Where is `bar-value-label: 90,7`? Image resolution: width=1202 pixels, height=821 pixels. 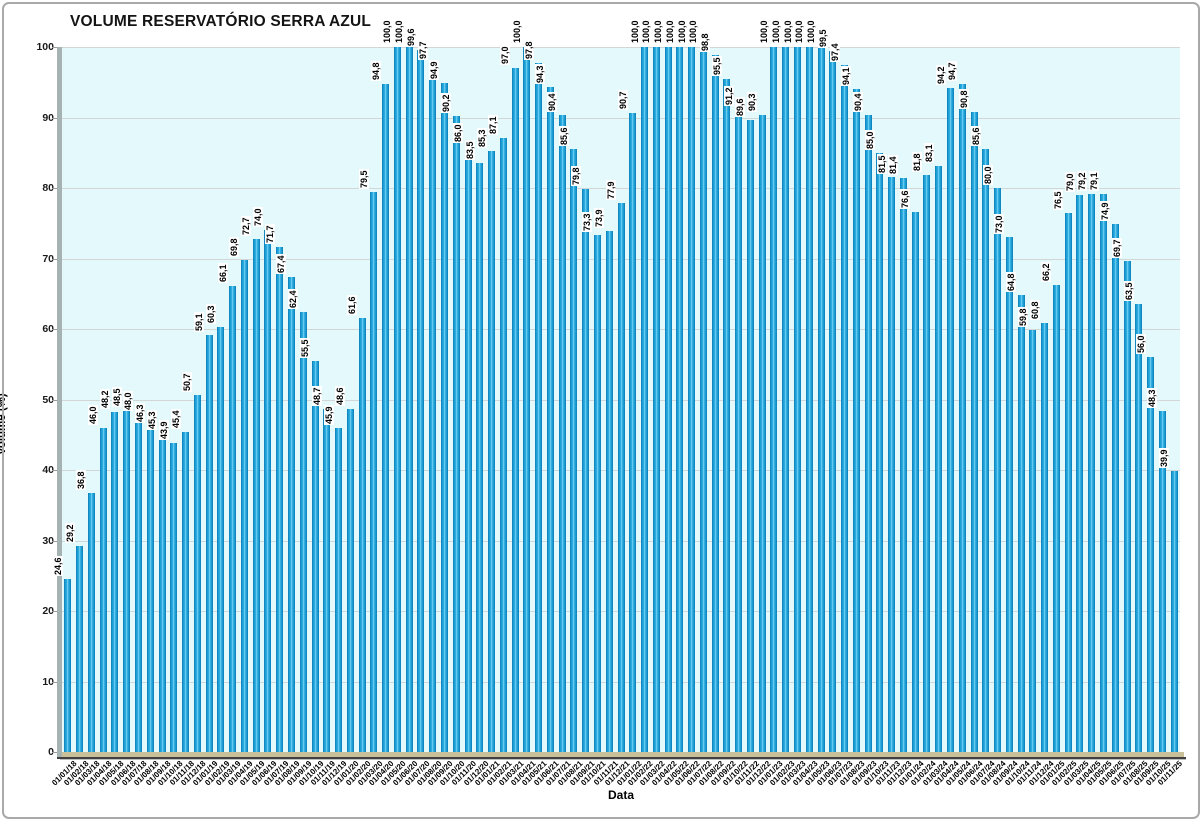 bar-value-label: 90,7 is located at coordinates (622, 100).